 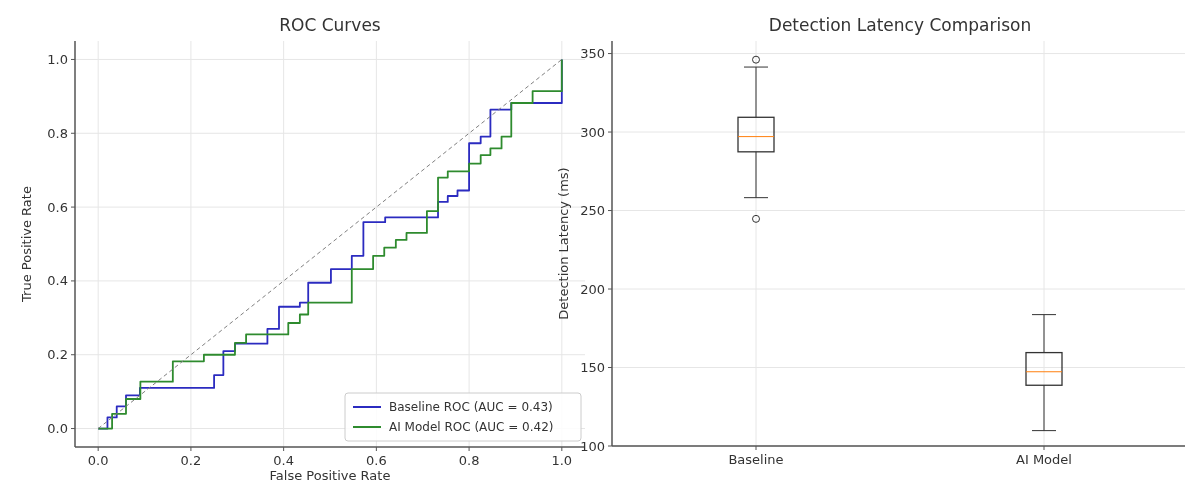 I want to click on x-tick-label: AI Model, so click(x=1044, y=459).